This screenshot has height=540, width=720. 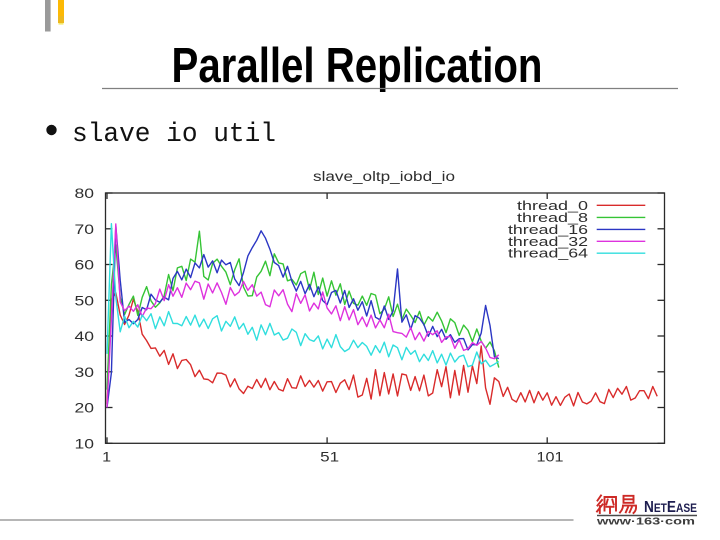 What do you see at coordinates (548, 229) in the screenshot?
I see `svg-text: thread_16` at bounding box center [548, 229].